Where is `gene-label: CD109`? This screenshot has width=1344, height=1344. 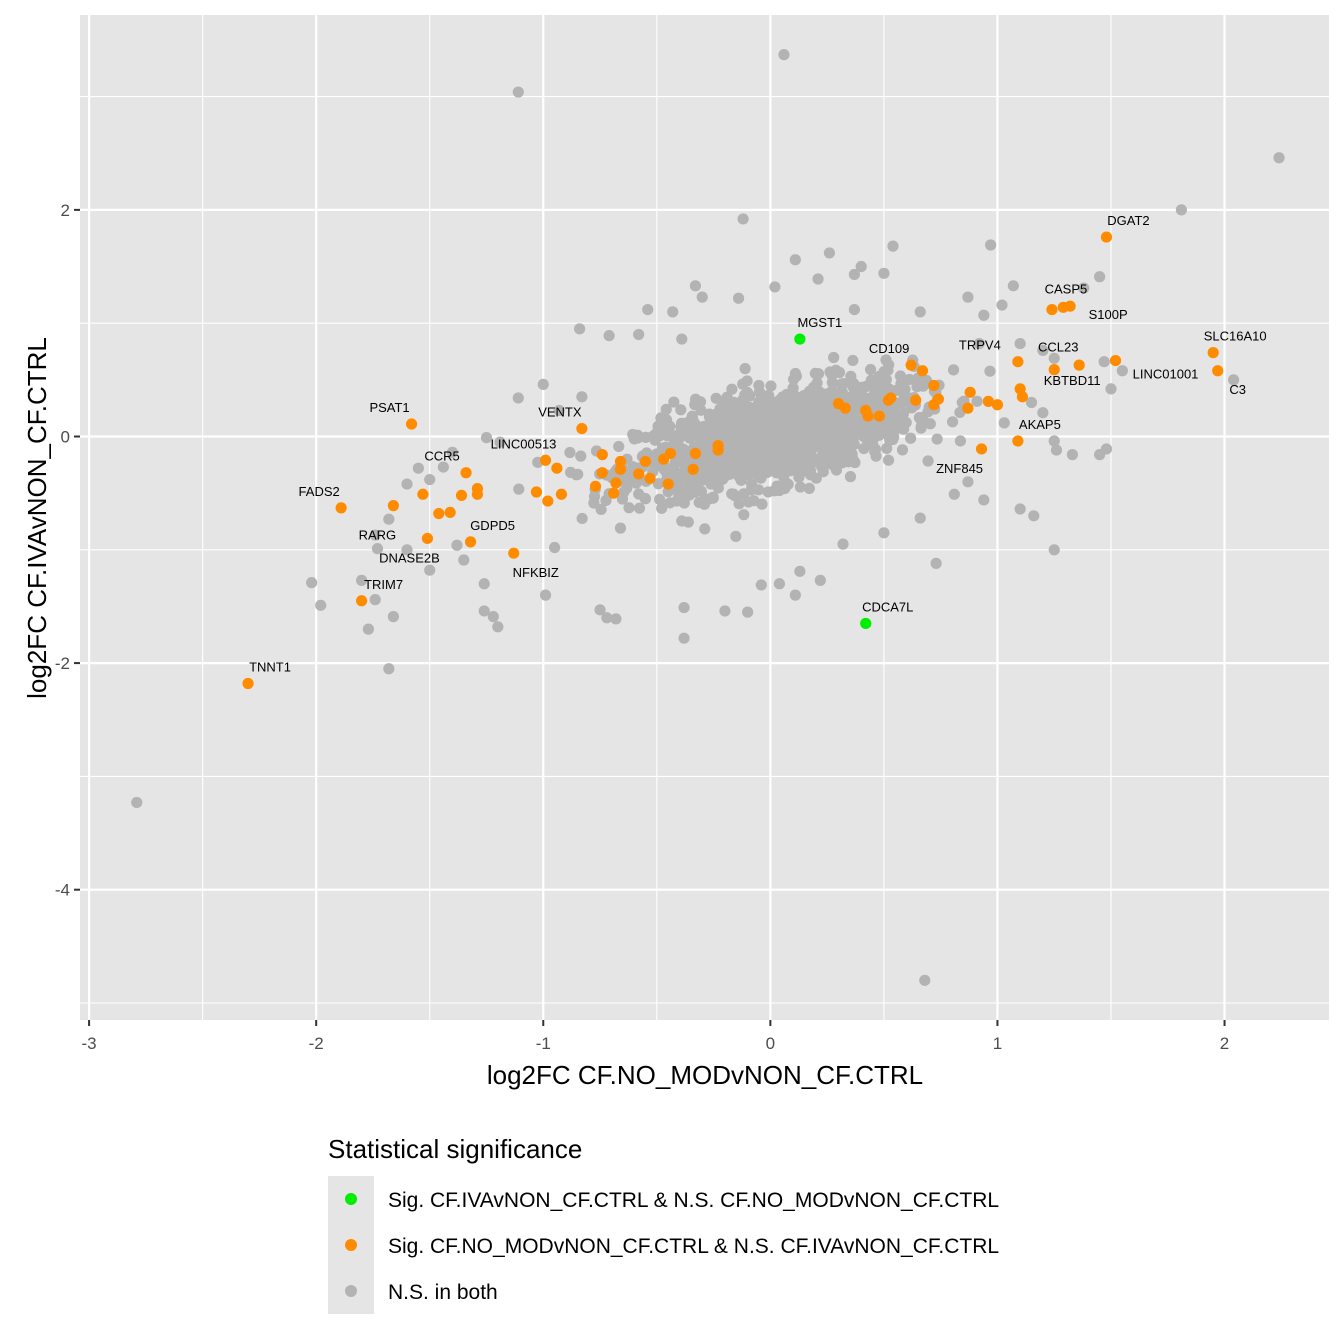
gene-label: CD109 is located at coordinates (889, 348).